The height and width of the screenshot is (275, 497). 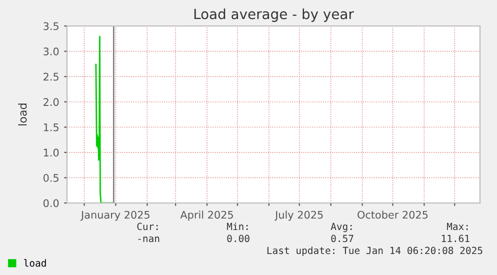 I want to click on text: 0.00, so click(x=238, y=238).